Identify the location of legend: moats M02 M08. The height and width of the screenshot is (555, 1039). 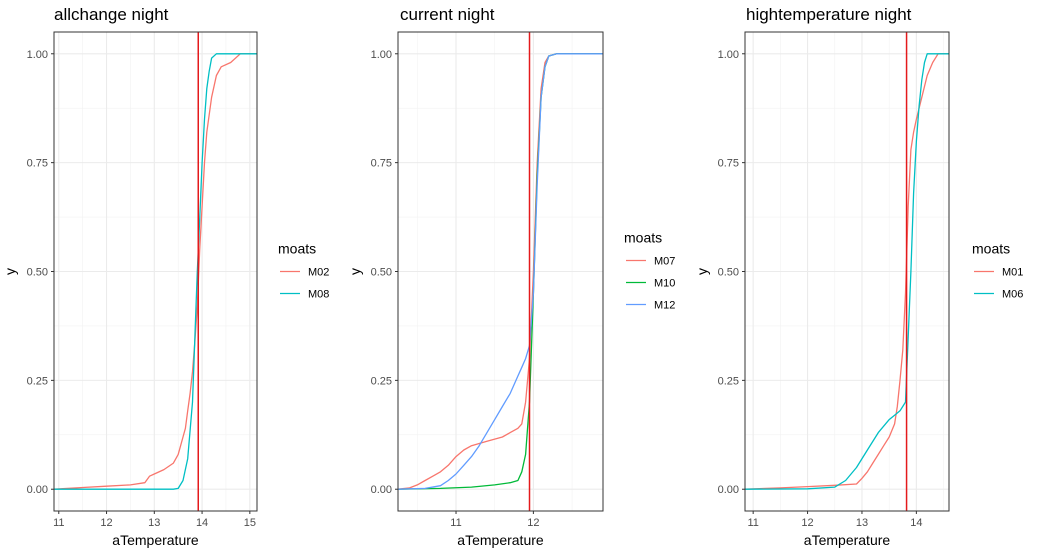
(303, 271).